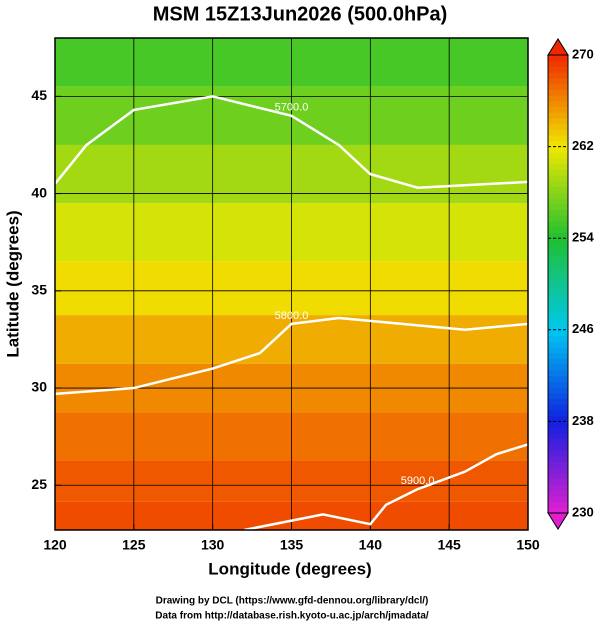  Describe the element at coordinates (449, 545) in the screenshot. I see `x-tick-label: 145` at that location.